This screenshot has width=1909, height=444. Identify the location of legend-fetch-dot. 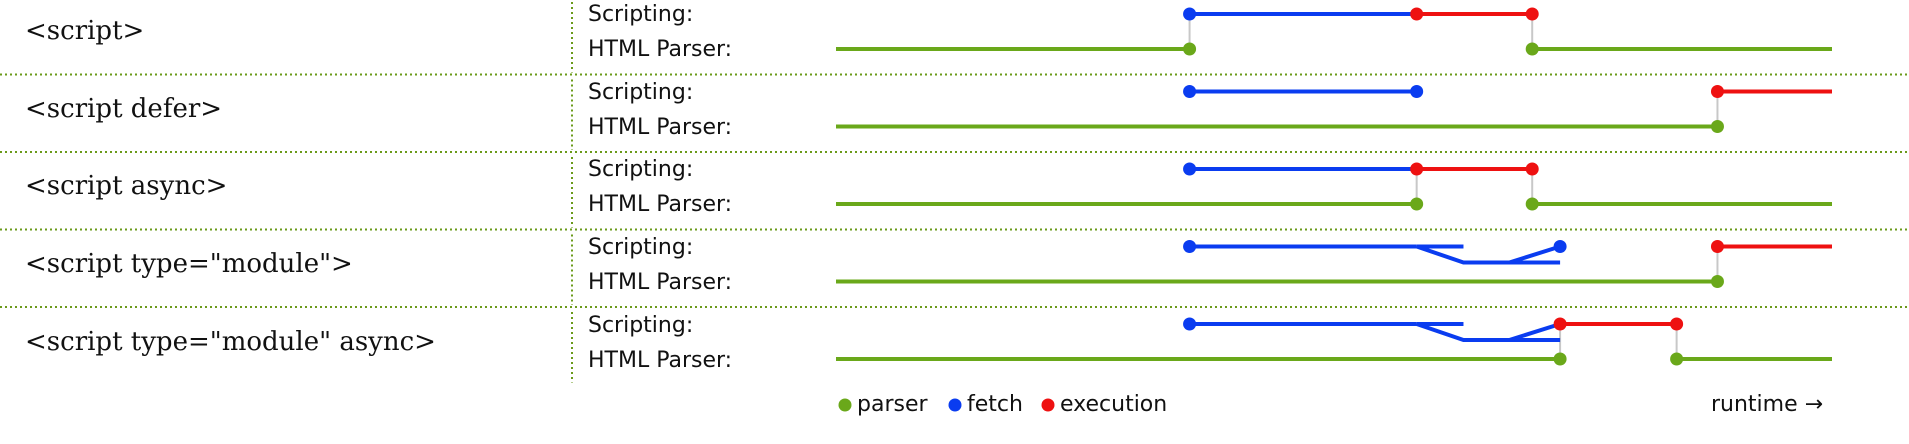
(955, 405).